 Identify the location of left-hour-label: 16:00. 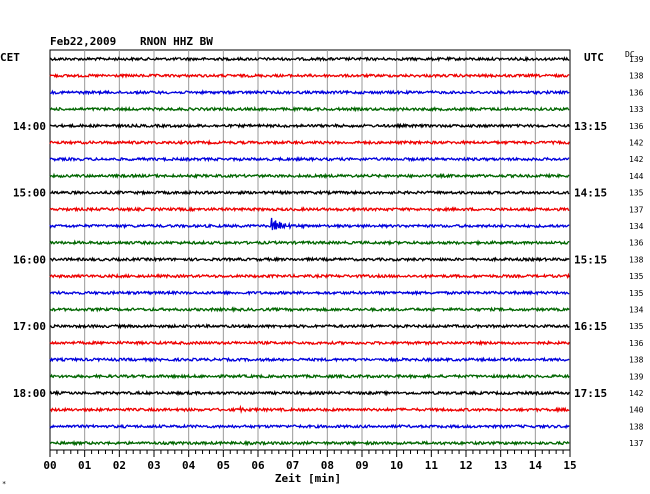
(29, 259).